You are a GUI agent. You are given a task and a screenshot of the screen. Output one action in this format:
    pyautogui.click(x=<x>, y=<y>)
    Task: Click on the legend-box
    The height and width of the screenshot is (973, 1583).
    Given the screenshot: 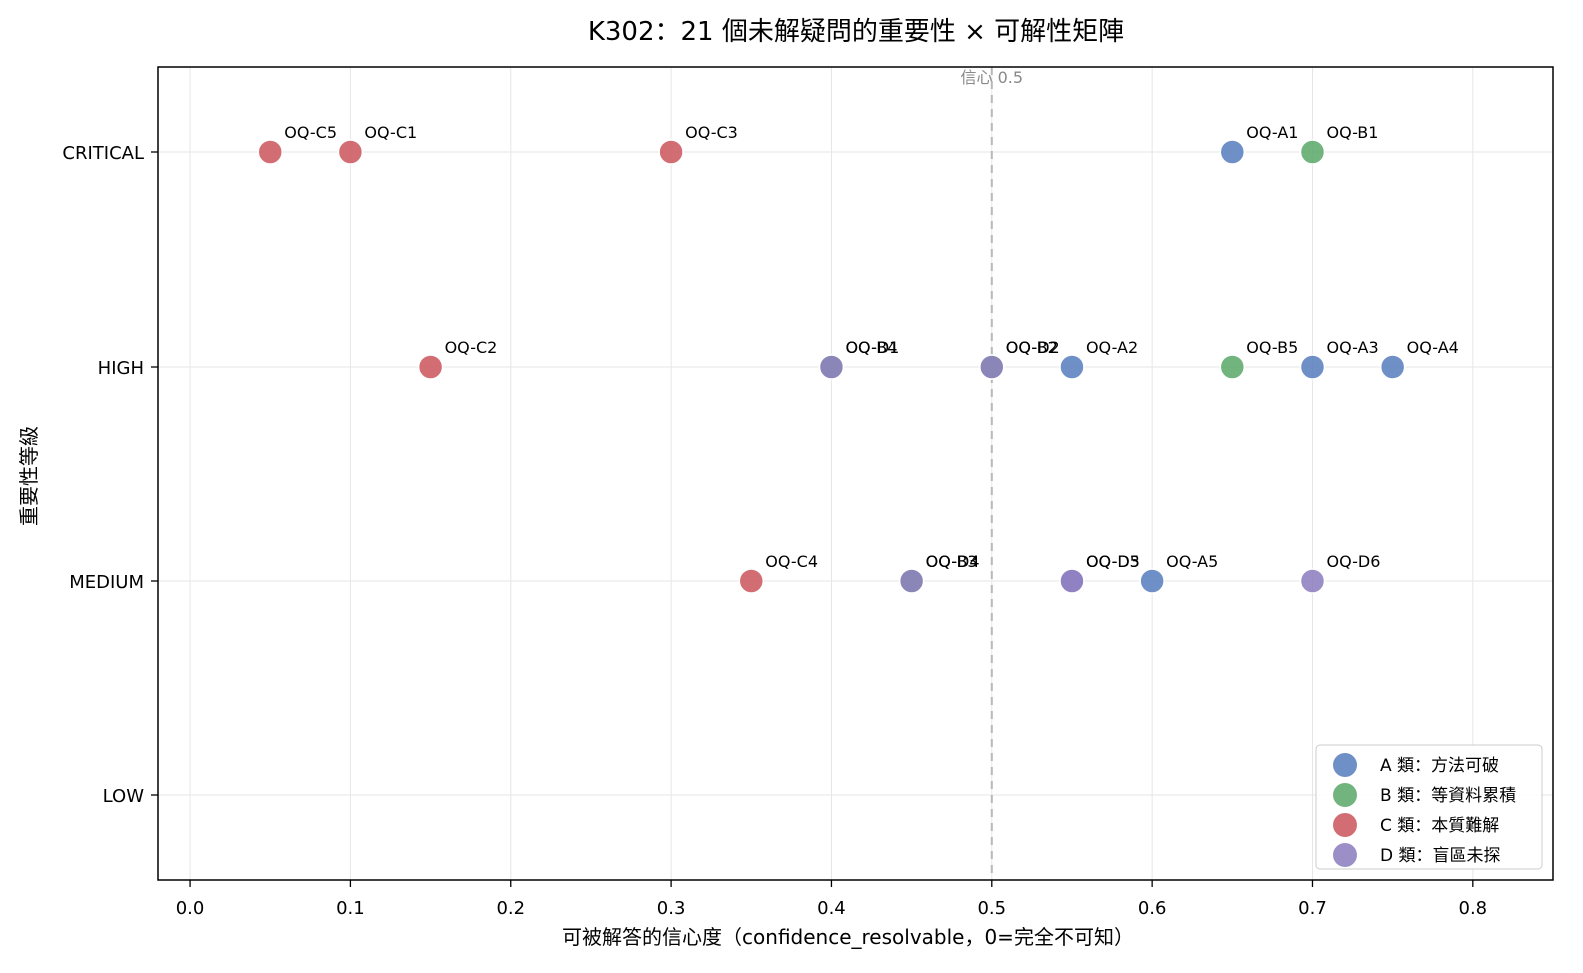 What is the action you would take?
    pyautogui.click(x=1429, y=807)
    